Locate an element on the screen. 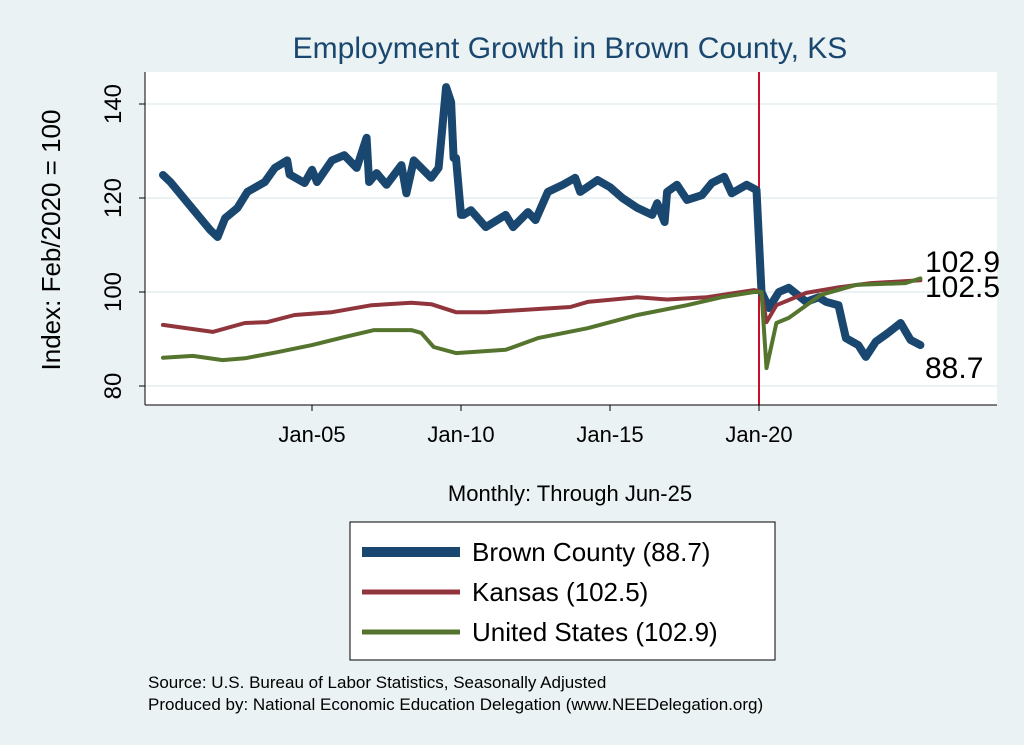 Image resolution: width=1024 pixels, height=745 pixels. end-label: 102.5 is located at coordinates (962, 287).